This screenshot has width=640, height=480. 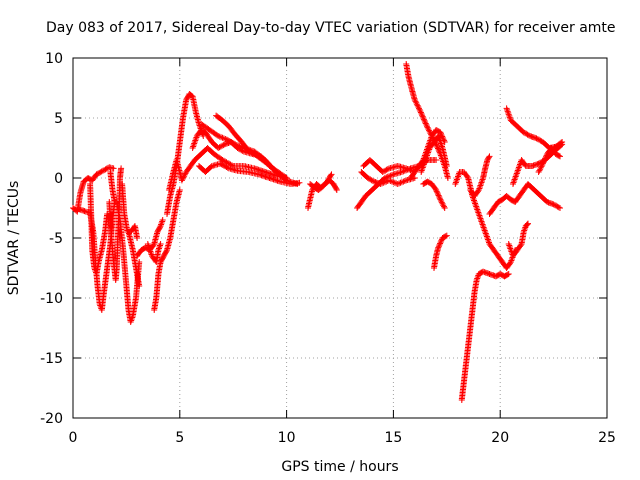 I want to click on y-tick-label: -15, so click(x=51, y=359).